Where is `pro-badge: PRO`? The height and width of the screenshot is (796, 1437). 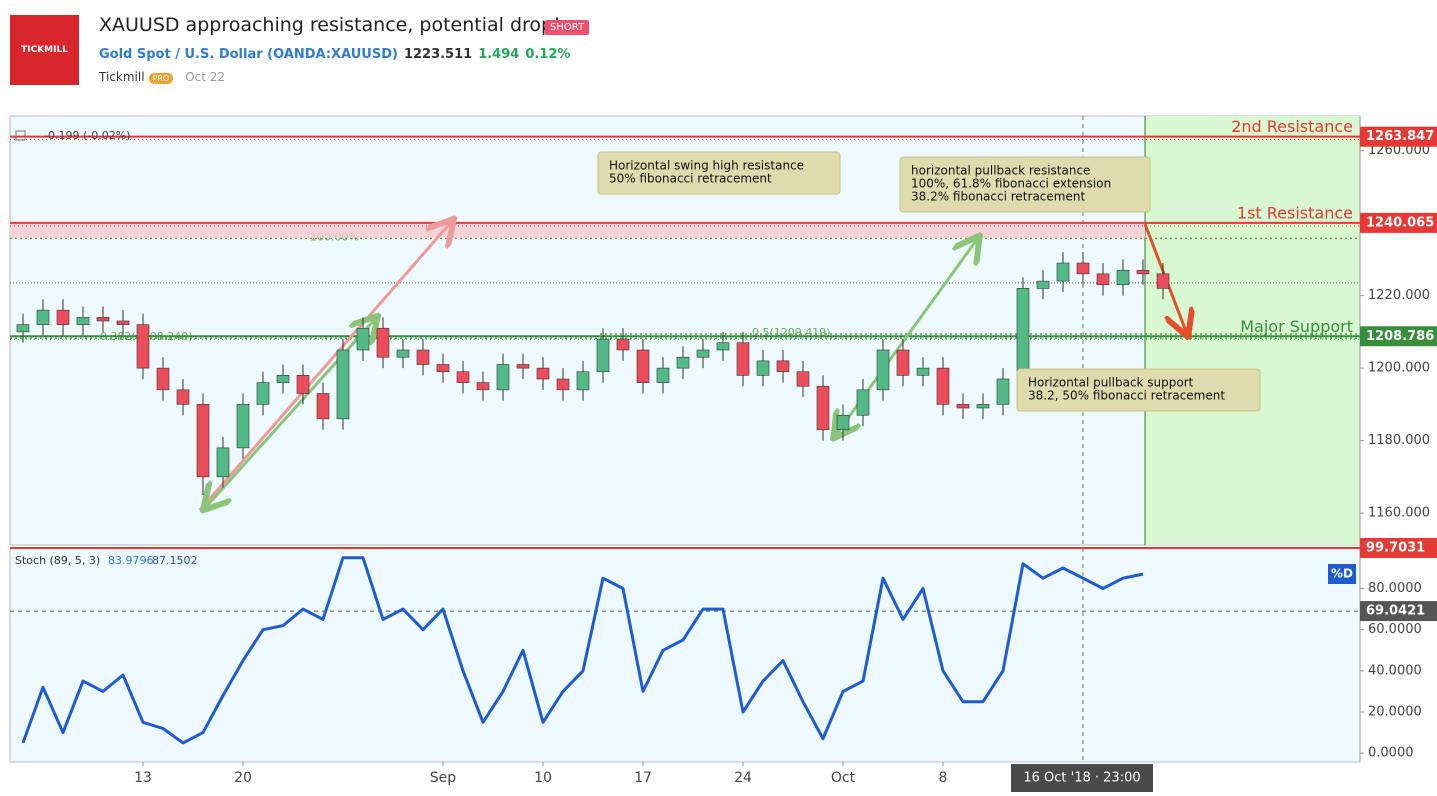
pro-badge: PRO is located at coordinates (161, 78).